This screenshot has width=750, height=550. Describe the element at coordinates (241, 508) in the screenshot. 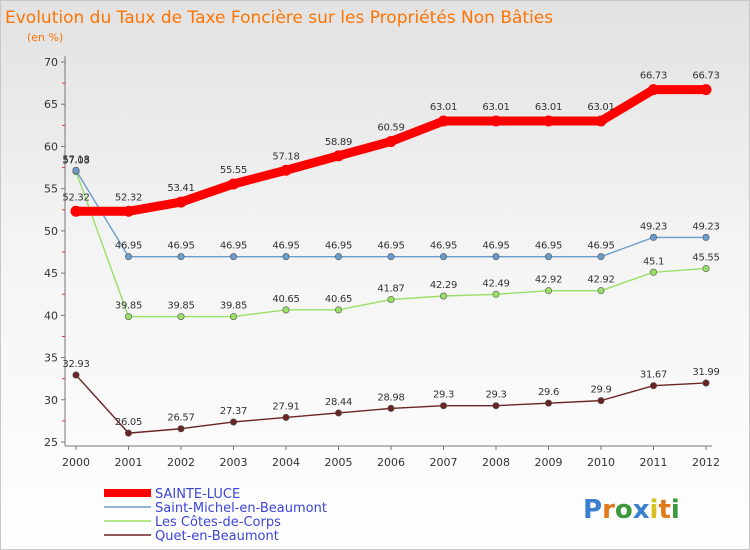

I see `legend-label: Saint-Michel-en-Beaumont` at that location.